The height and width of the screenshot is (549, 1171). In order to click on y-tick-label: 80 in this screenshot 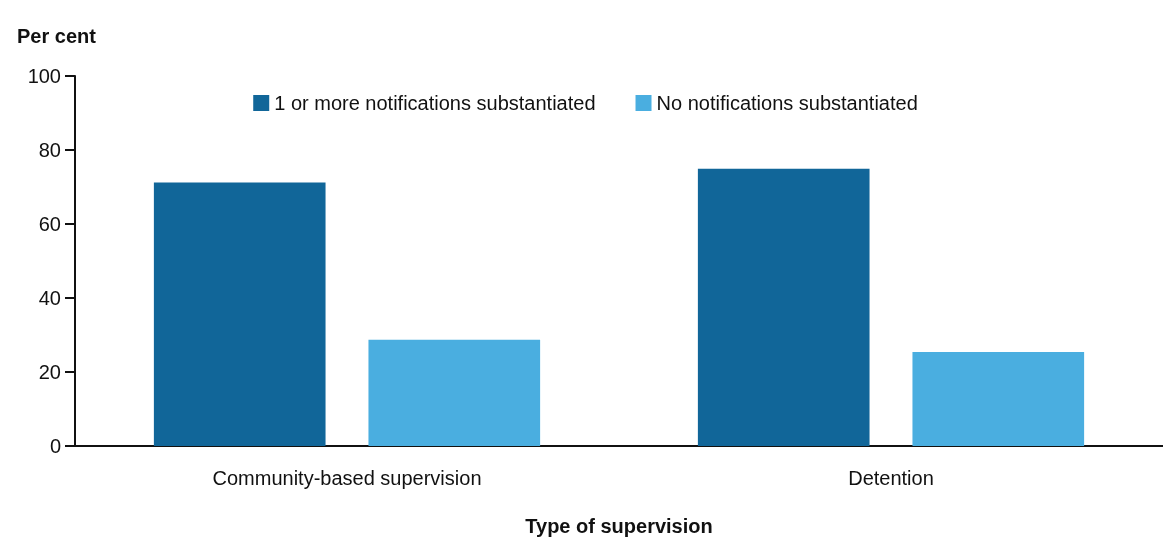, I will do `click(49, 150)`.